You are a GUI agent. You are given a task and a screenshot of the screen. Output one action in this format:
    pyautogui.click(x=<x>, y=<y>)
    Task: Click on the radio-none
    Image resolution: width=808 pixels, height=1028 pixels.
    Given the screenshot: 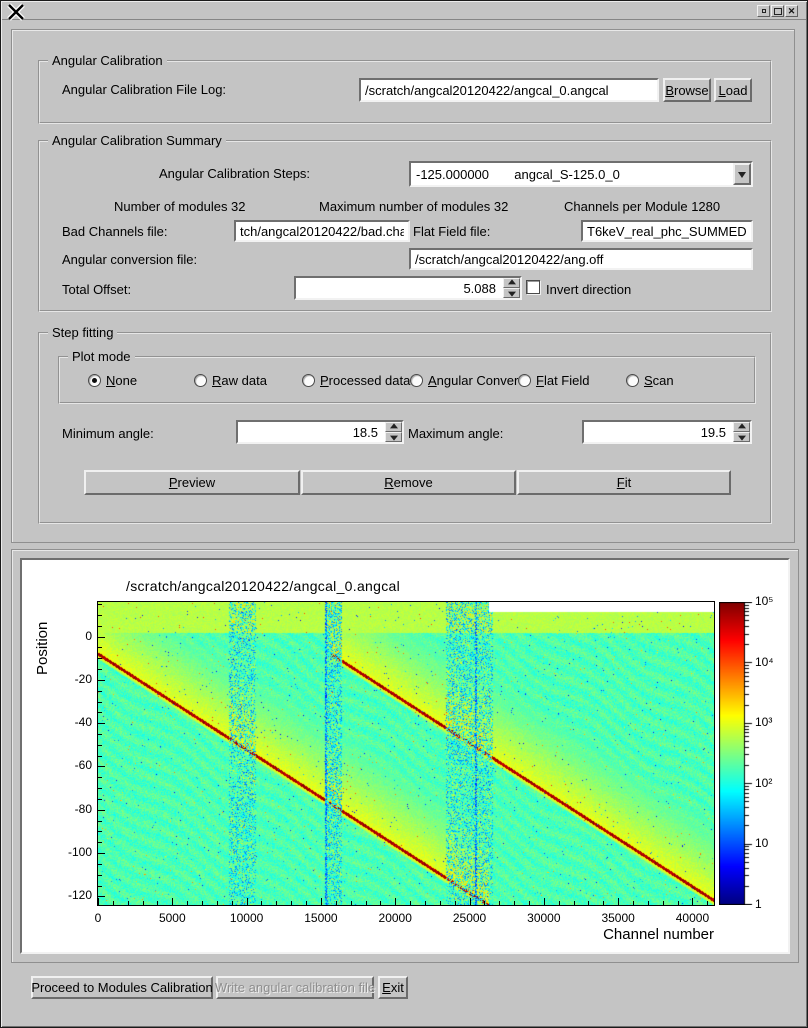 What is the action you would take?
    pyautogui.click(x=94, y=380)
    